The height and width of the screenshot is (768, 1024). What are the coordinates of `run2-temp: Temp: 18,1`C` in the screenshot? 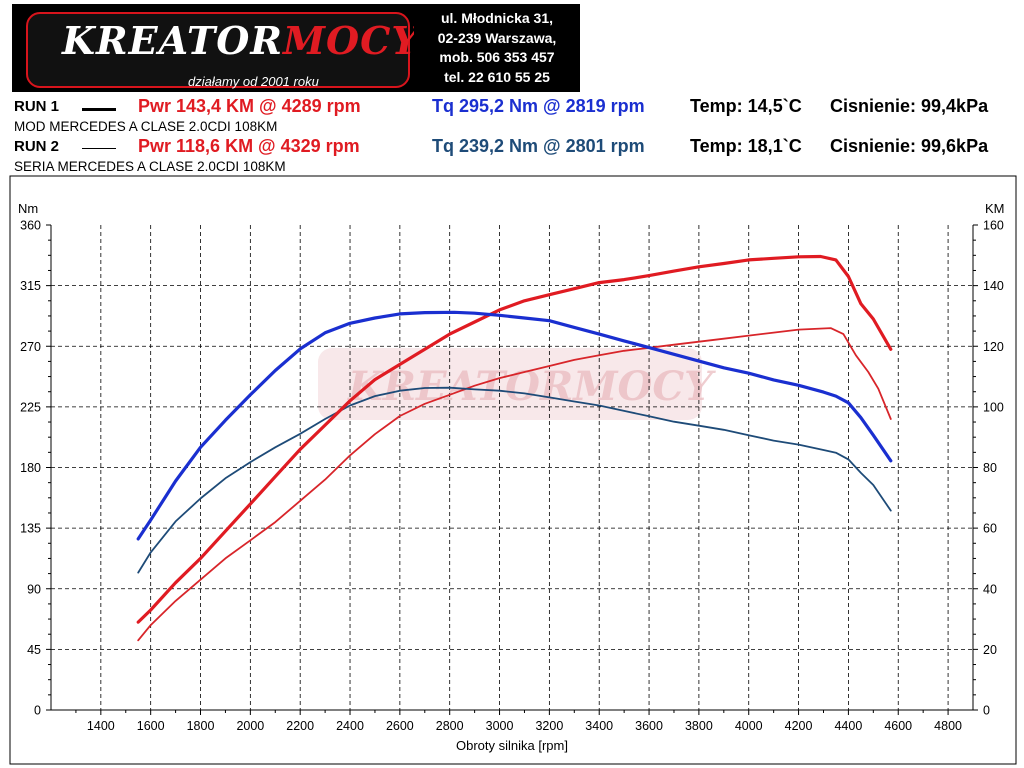 It's located at (746, 146).